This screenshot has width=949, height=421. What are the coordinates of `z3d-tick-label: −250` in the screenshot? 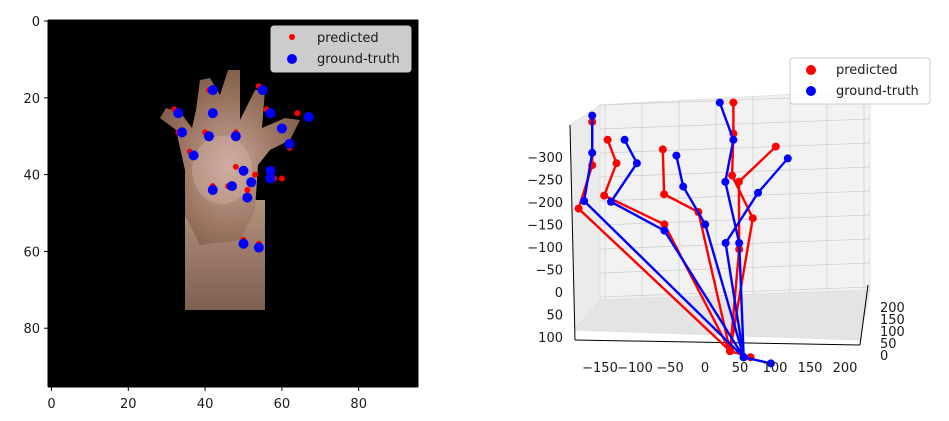 It's located at (545, 181).